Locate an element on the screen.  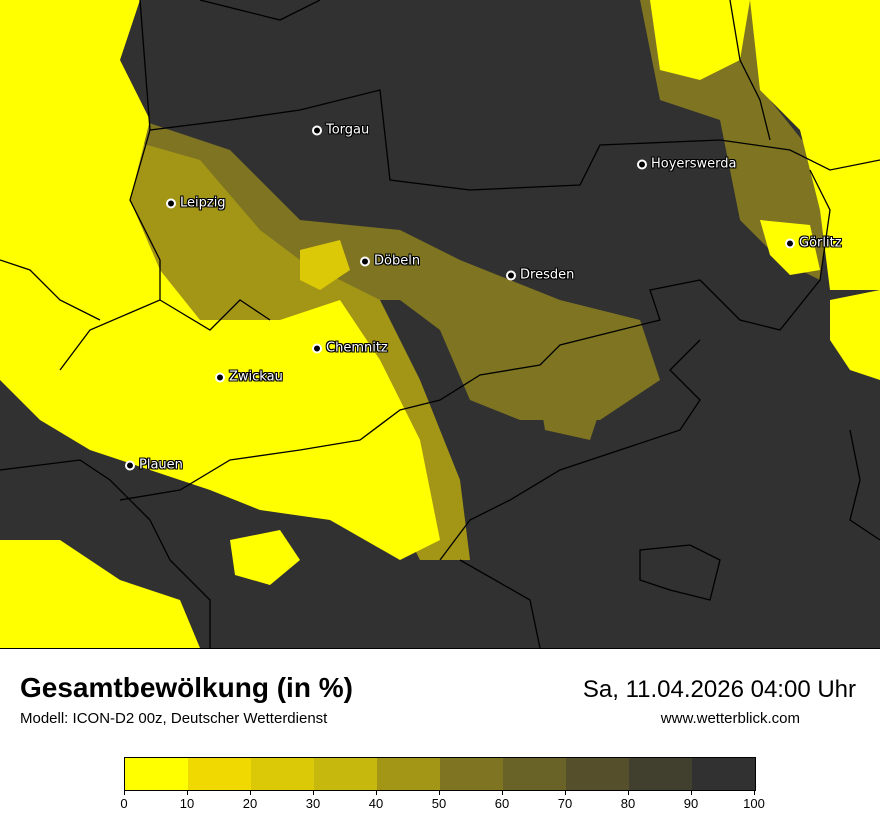
city-label: Görlitz is located at coordinates (820, 243).